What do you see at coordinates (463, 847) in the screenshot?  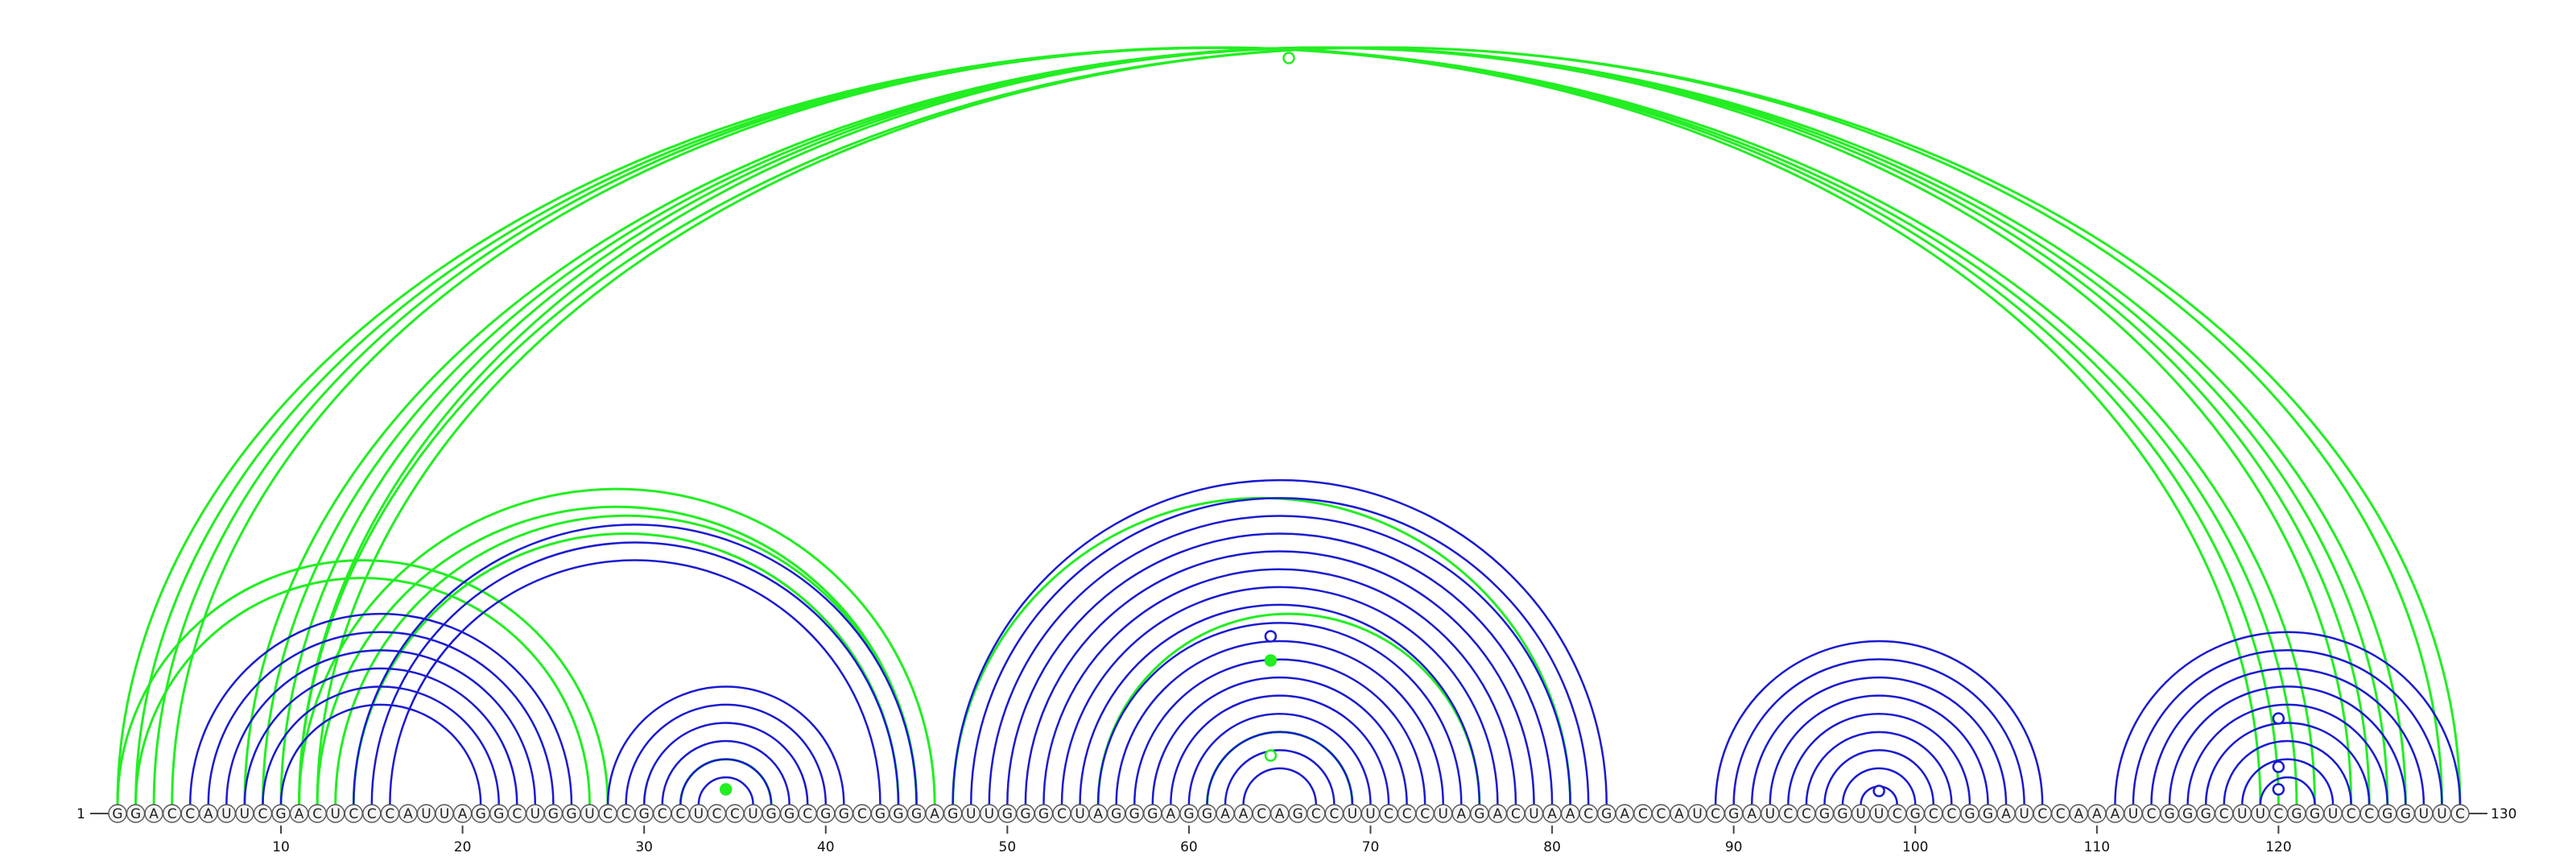 I see `tick-label: 20` at bounding box center [463, 847].